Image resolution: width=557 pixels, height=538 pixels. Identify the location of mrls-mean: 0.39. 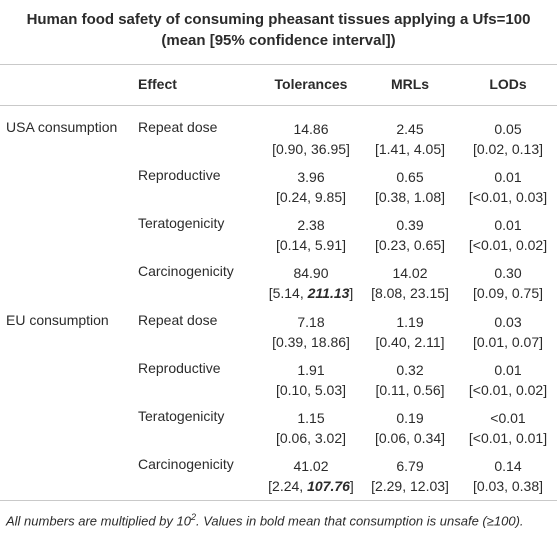
(410, 225).